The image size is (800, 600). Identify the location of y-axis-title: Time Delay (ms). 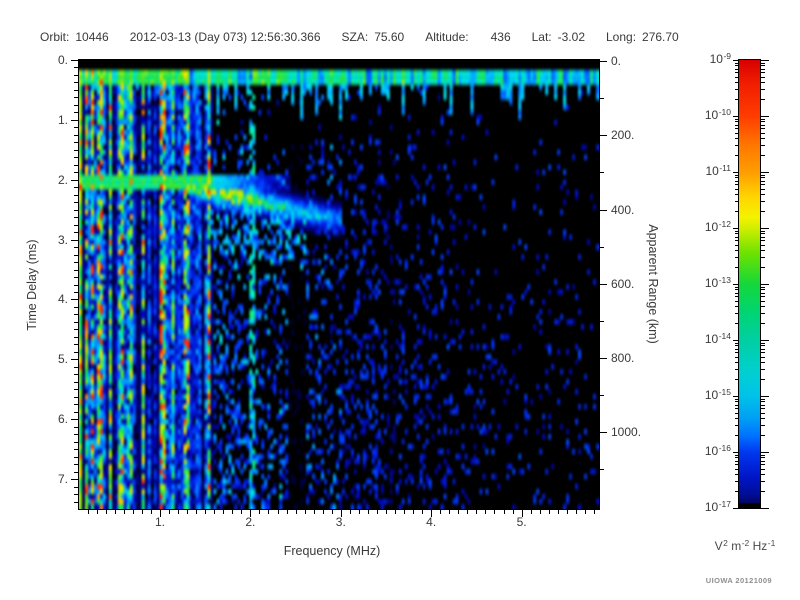
(32, 285).